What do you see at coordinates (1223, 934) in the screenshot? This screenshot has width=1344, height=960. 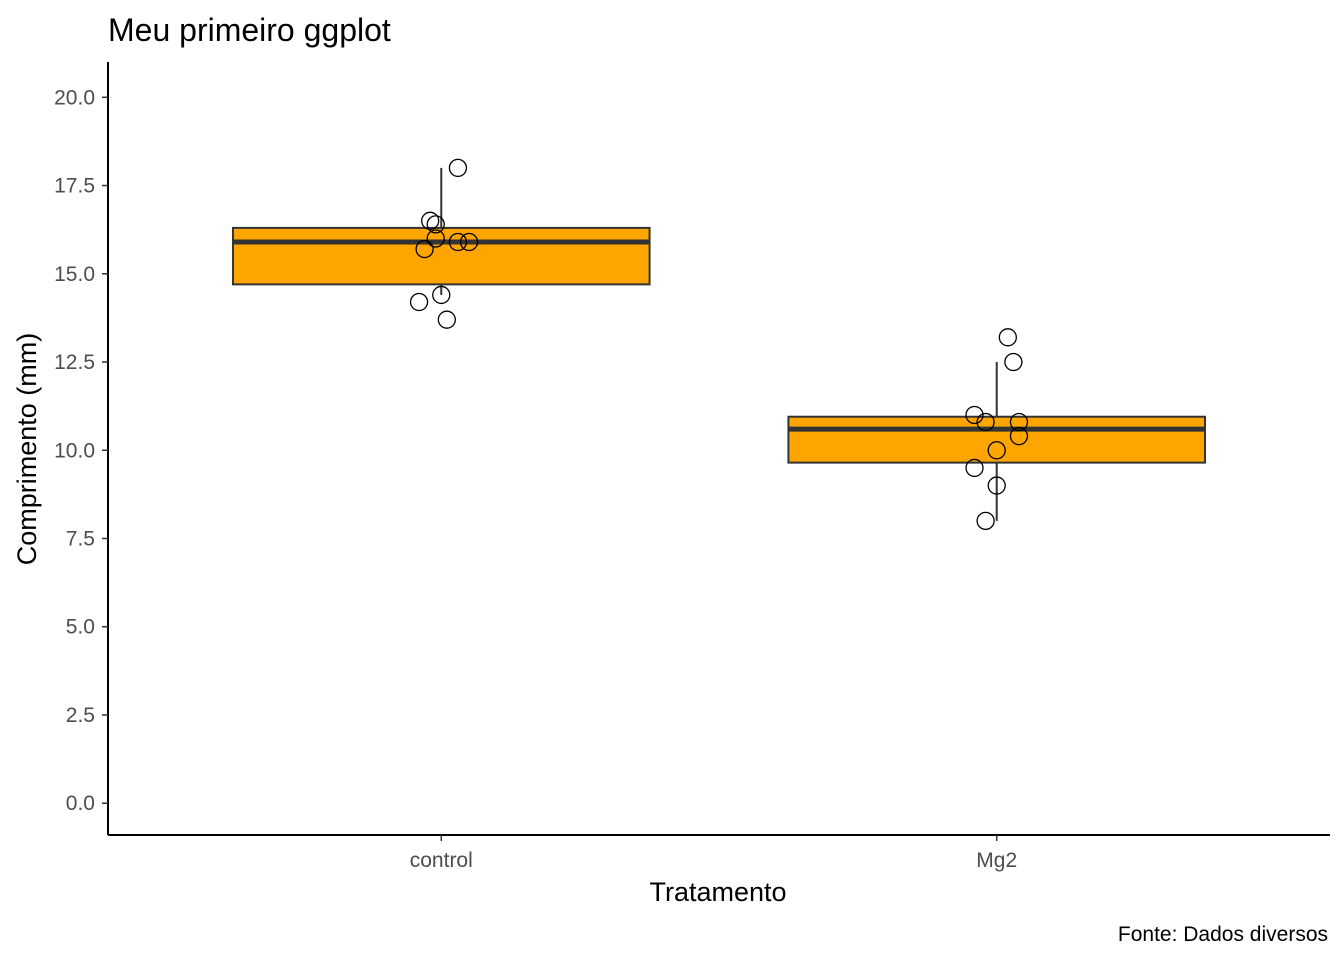 I see `chart-caption: Fonte: Dados diversos` at bounding box center [1223, 934].